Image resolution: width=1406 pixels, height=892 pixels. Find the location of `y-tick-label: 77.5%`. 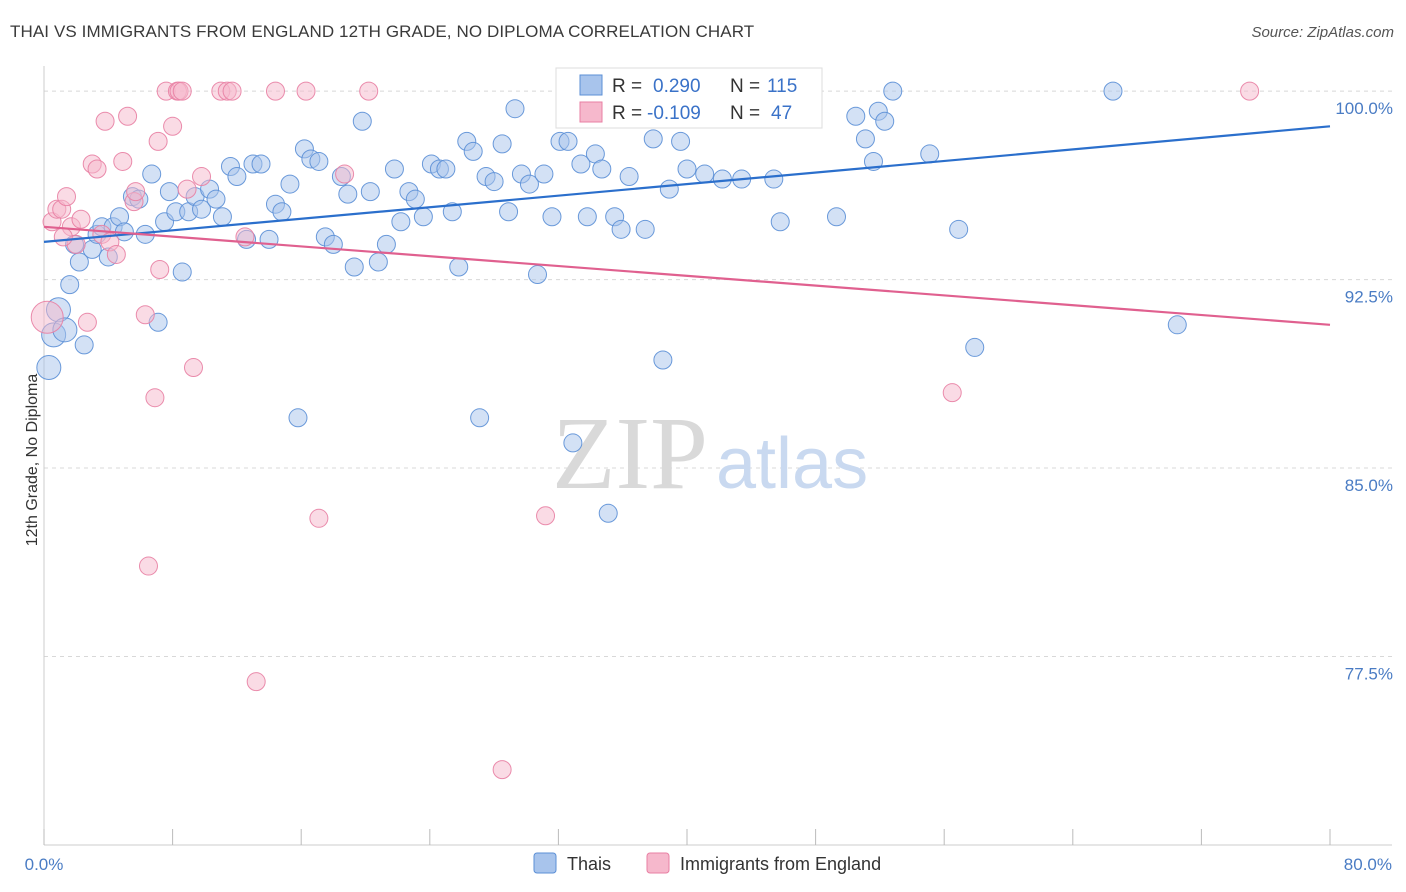

y-tick-label: 77.5% is located at coordinates (1369, 674).